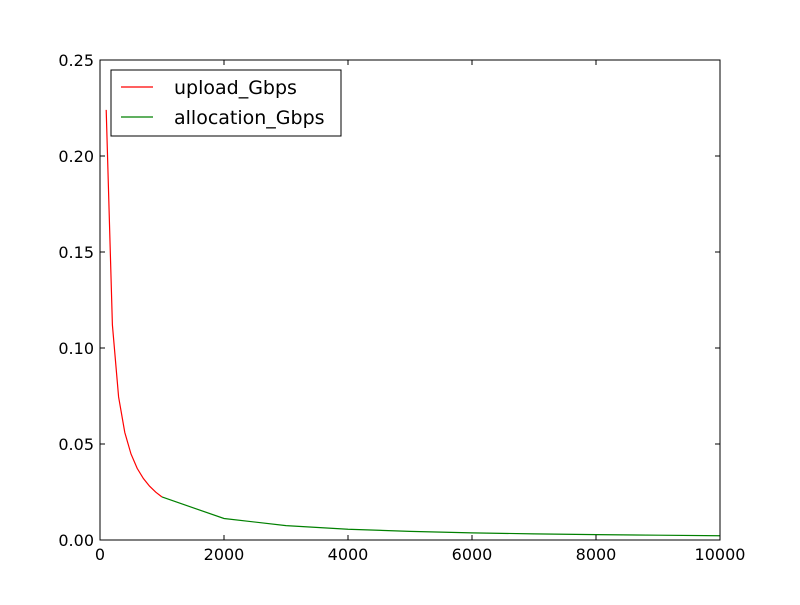 Image resolution: width=800 pixels, height=605 pixels. What do you see at coordinates (76, 156) in the screenshot?
I see `y-tick-label: 0.20` at bounding box center [76, 156].